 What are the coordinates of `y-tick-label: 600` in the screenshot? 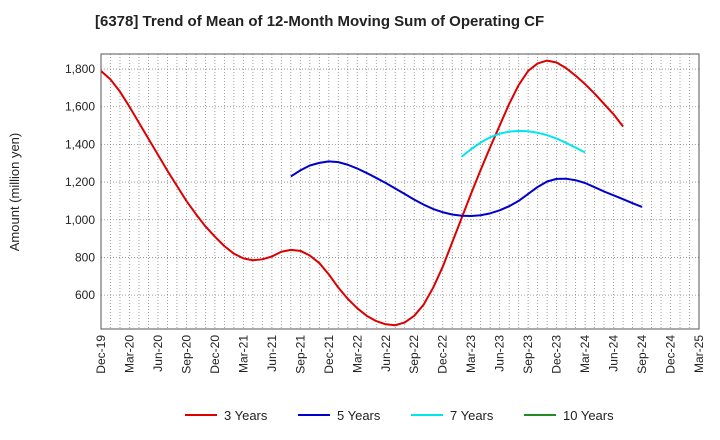 It's located at (85, 295).